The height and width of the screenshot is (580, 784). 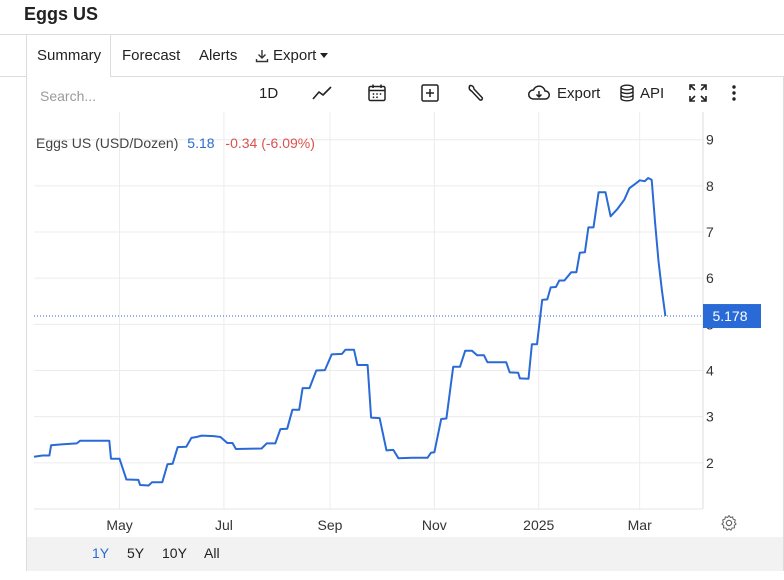 I want to click on caret-down-icon, so click(x=324, y=55).